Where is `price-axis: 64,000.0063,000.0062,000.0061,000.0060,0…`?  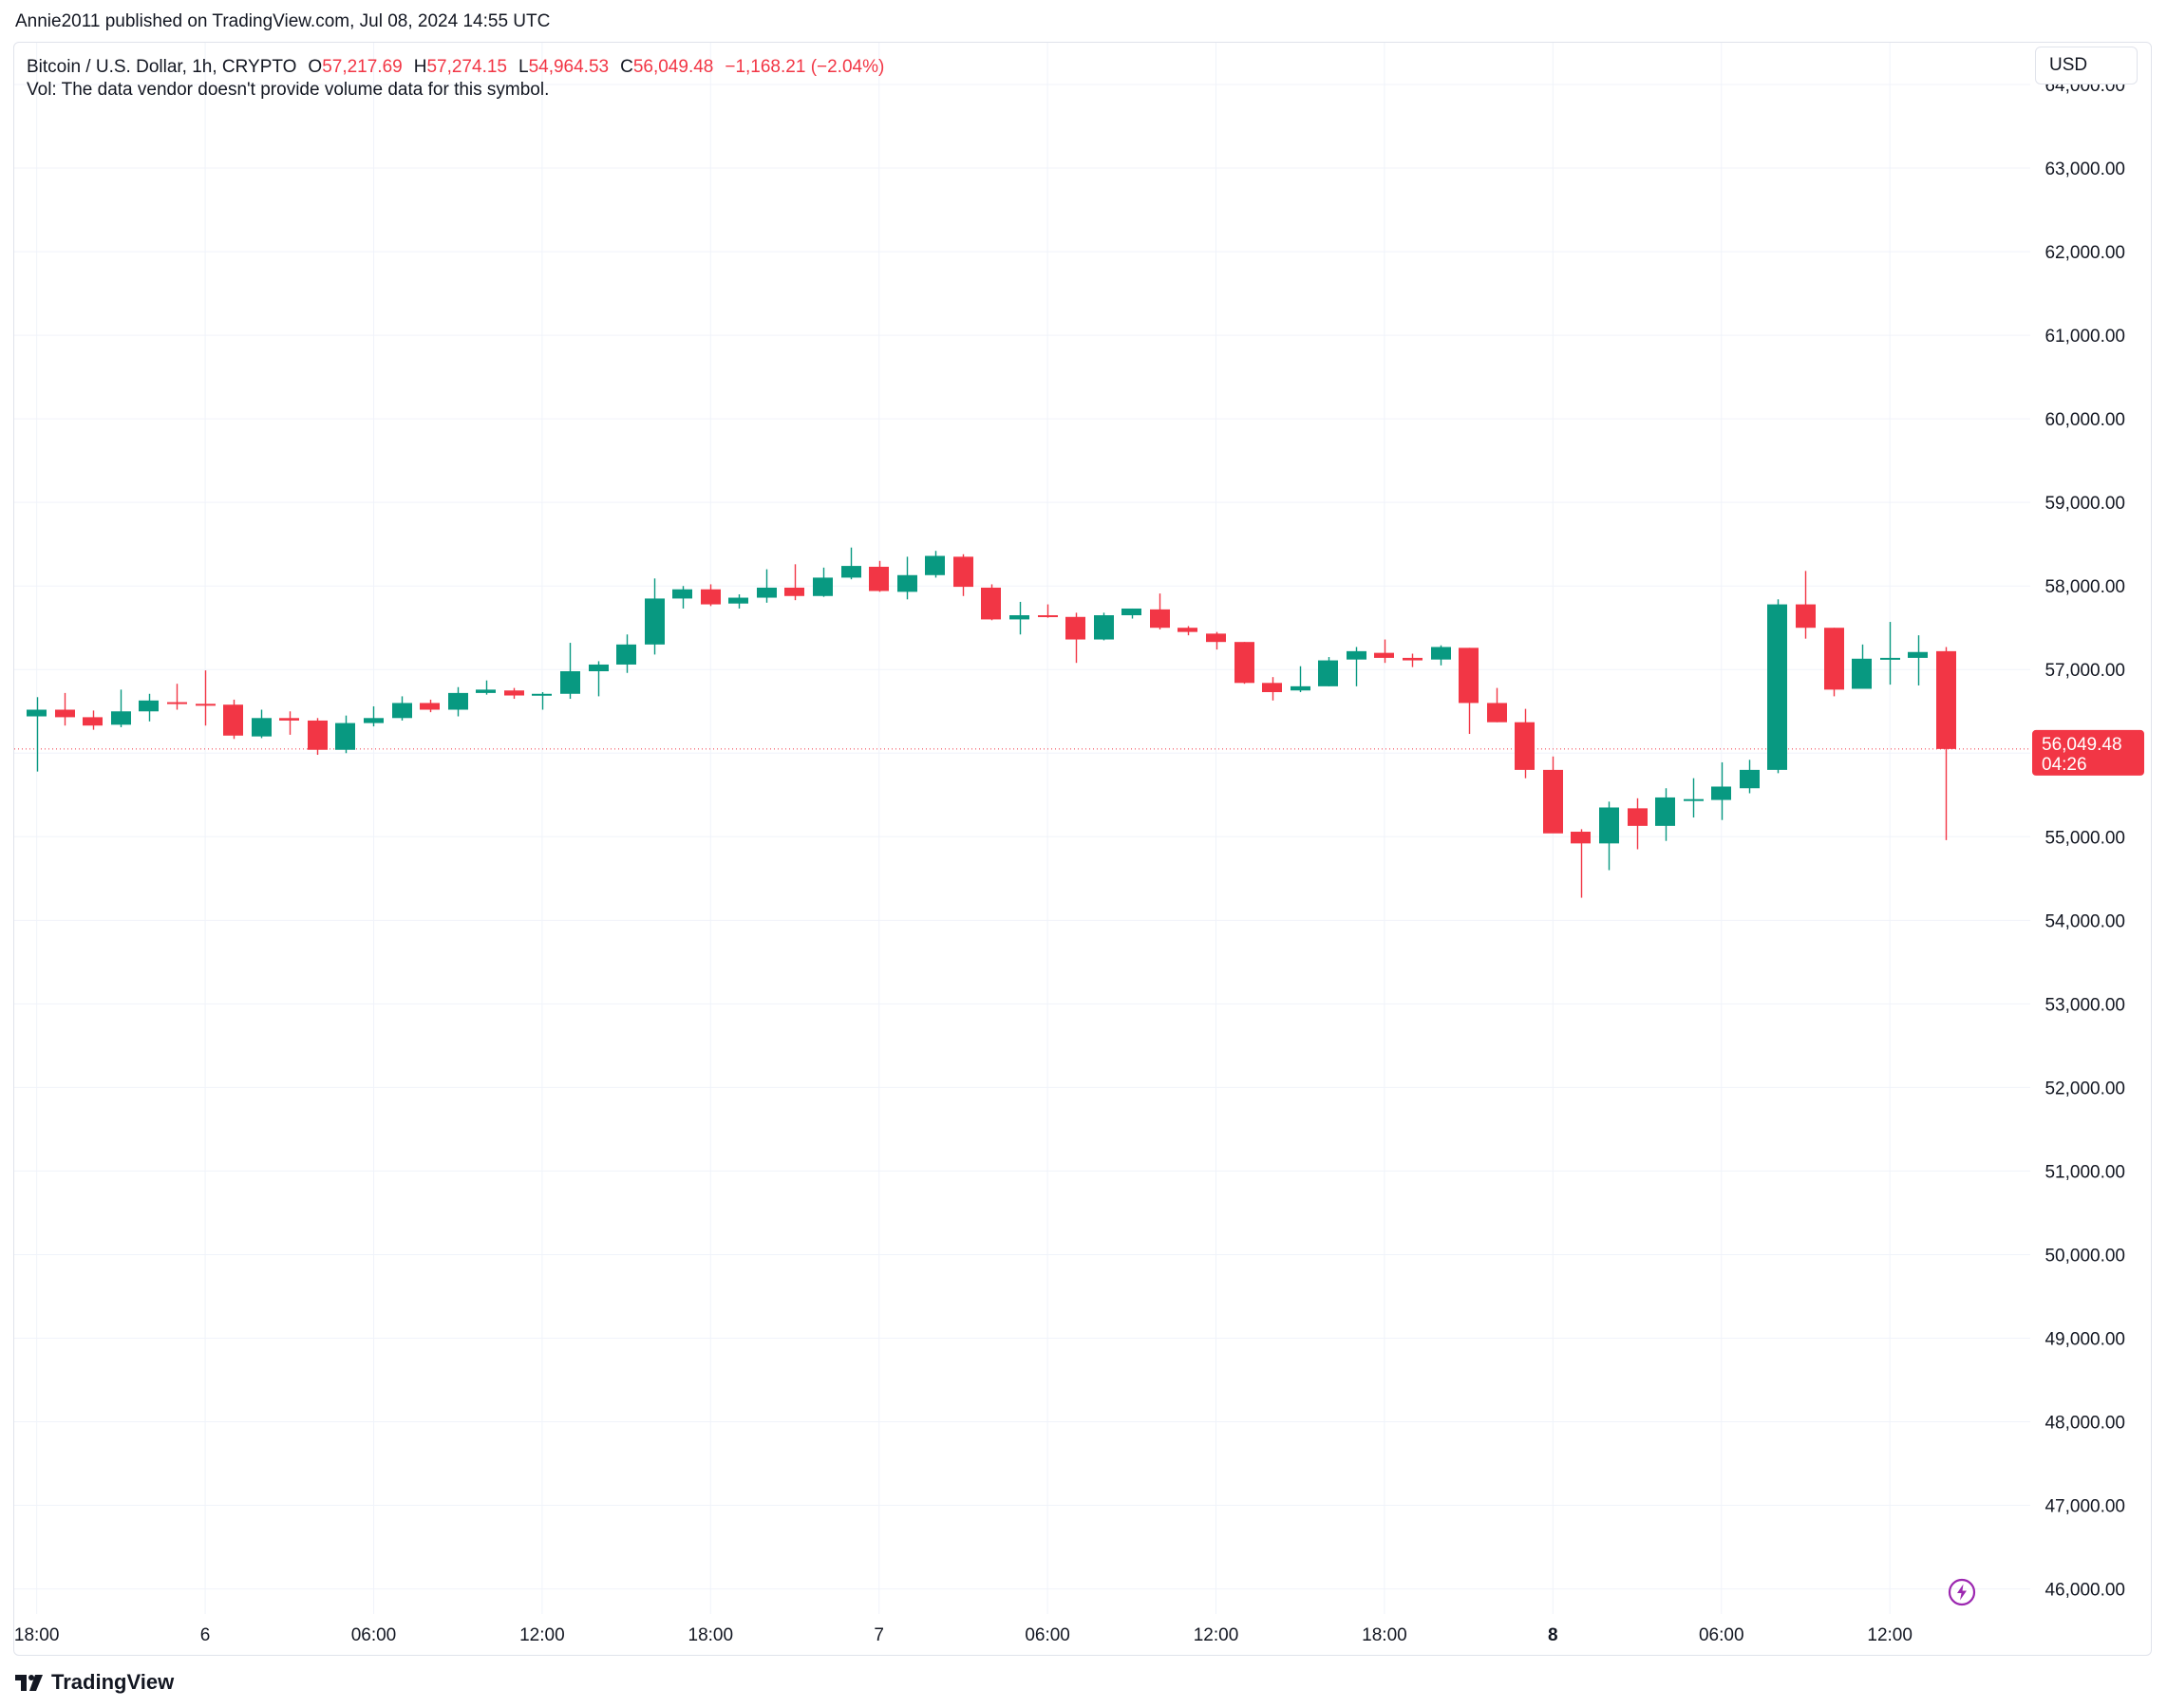 price-axis: 64,000.0063,000.0062,000.0061,000.0060,0… is located at coordinates (2085, 838).